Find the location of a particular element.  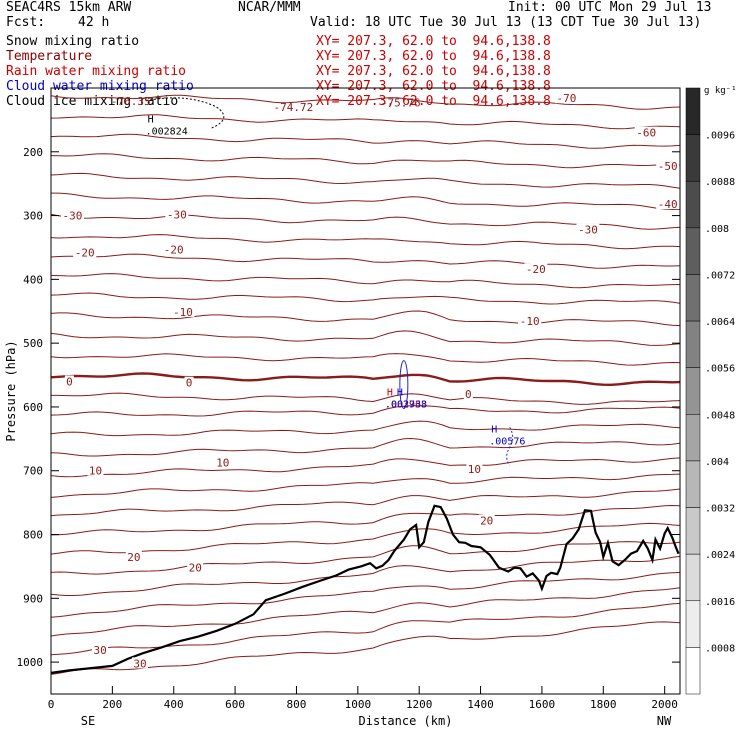

y-tick-label: 700 is located at coordinates (33, 471).